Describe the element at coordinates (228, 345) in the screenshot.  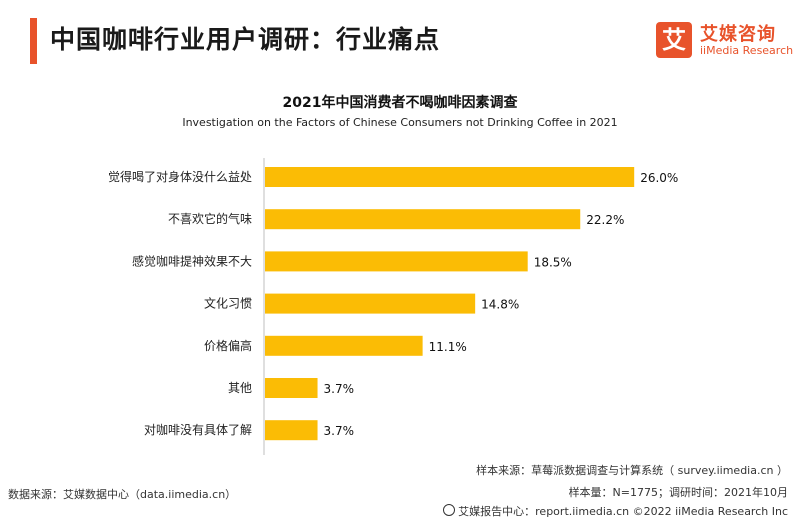
I see `category-label: 价格偏高` at that location.